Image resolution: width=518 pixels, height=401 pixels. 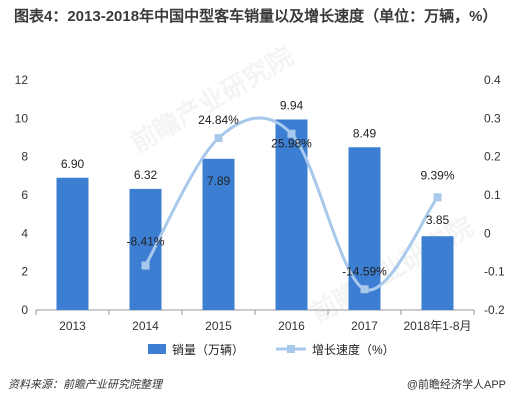 What do you see at coordinates (72, 326) in the screenshot?
I see `x-tick-label: 2013` at bounding box center [72, 326].